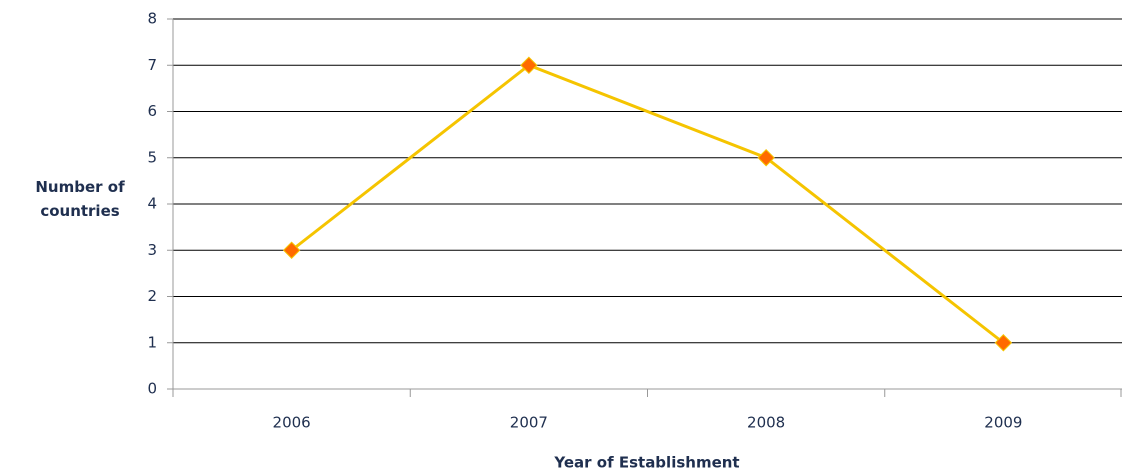  What do you see at coordinates (292, 423) in the screenshot?
I see `x-tick-label: 2006` at bounding box center [292, 423].